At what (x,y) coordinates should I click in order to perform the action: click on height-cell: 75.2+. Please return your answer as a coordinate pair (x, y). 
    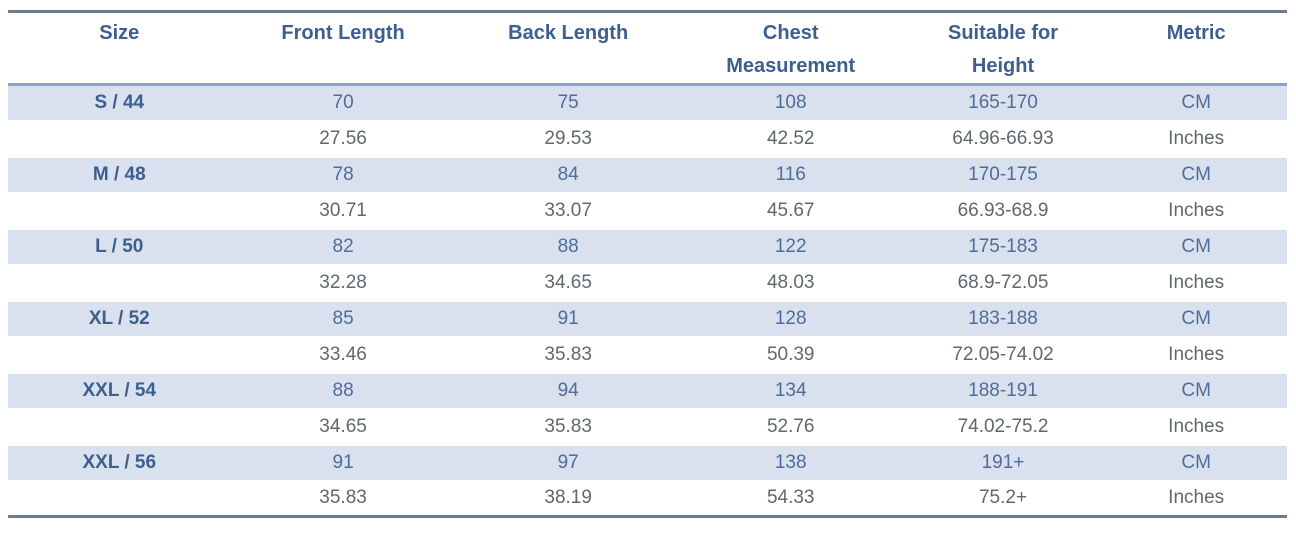
    Looking at the image, I should click on (1003, 498).